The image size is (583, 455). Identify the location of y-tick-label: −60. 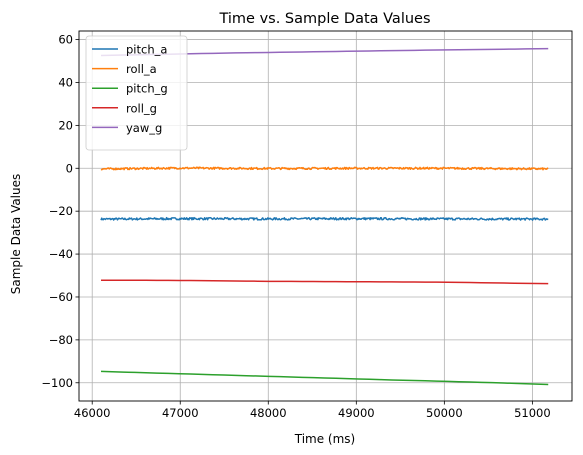
(61, 297).